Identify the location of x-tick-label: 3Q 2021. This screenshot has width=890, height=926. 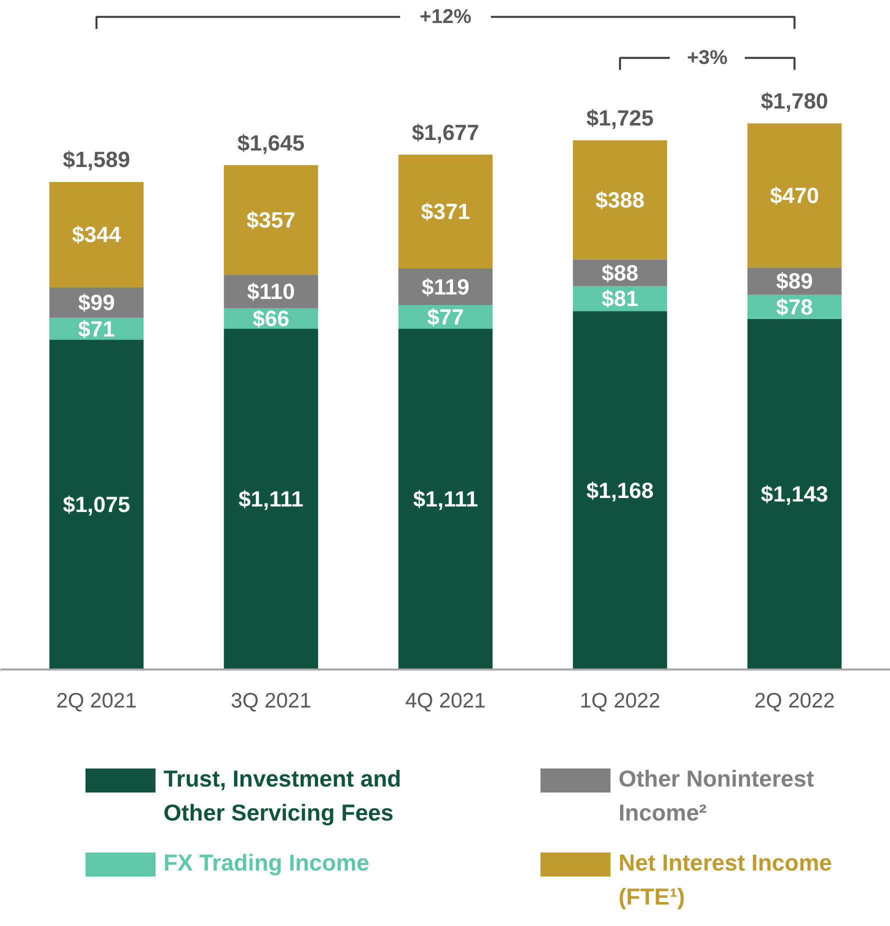
(271, 701).